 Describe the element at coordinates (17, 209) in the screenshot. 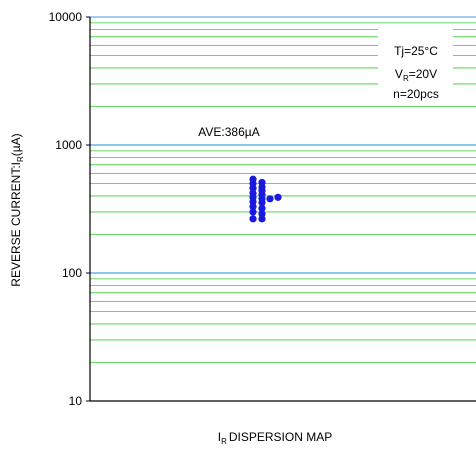

I see `y-axis-title: REVERSE CURRENT:IR(µA)` at that location.